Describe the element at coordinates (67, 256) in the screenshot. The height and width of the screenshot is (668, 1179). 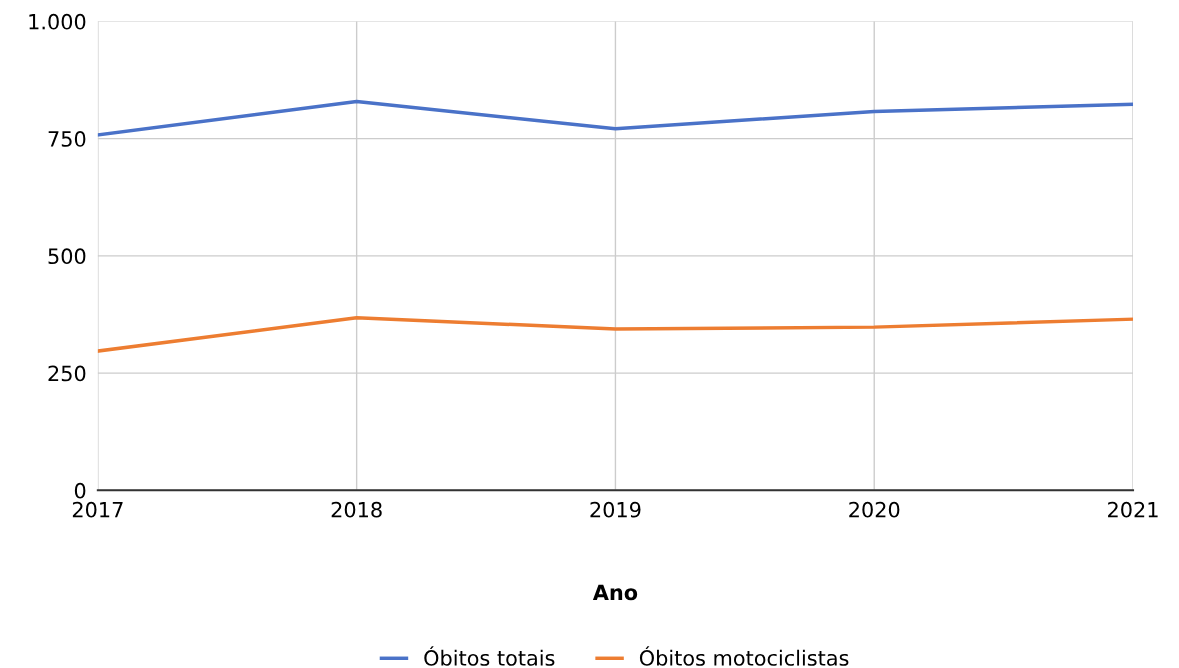
I see `y-tick-label: 500` at that location.